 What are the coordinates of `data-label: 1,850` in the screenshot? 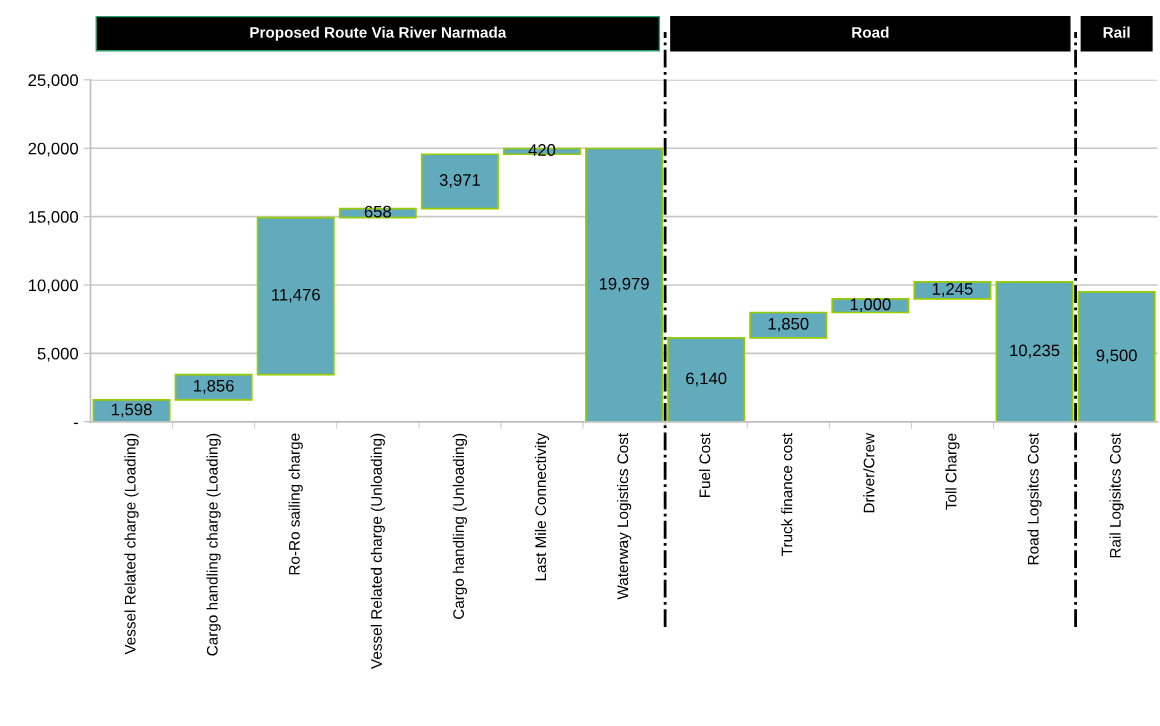 It's located at (788, 324).